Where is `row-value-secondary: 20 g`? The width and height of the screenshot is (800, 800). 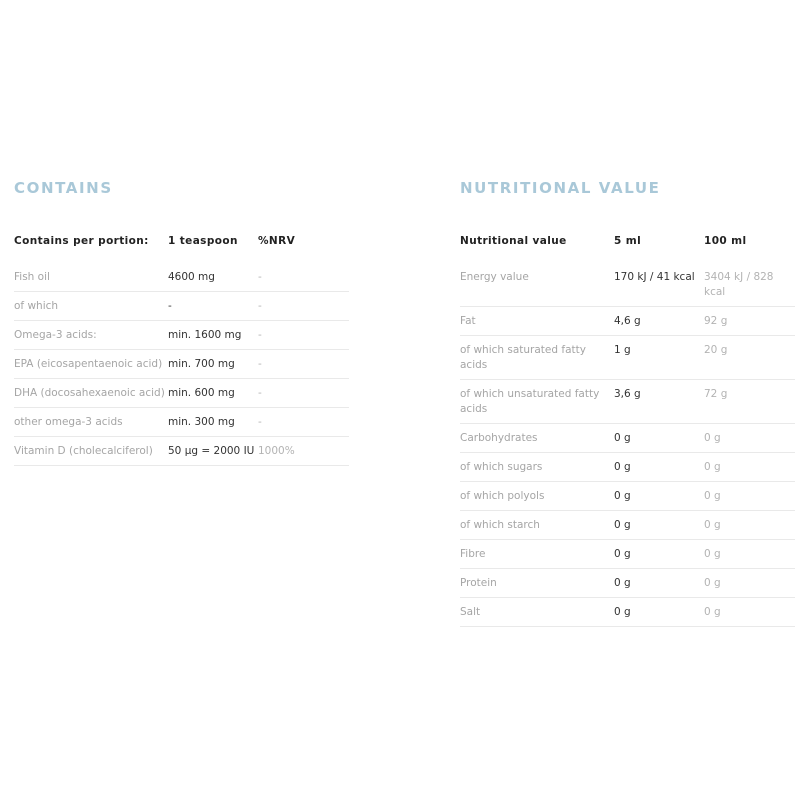
row-value-secondary: 20 g is located at coordinates (749, 357).